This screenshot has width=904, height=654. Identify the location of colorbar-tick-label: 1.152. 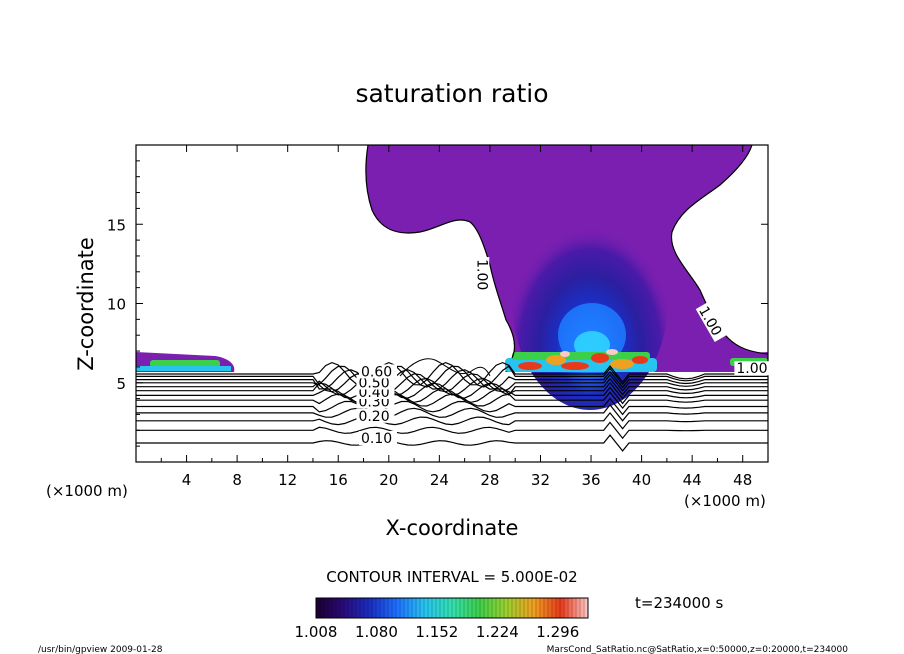
(436, 632).